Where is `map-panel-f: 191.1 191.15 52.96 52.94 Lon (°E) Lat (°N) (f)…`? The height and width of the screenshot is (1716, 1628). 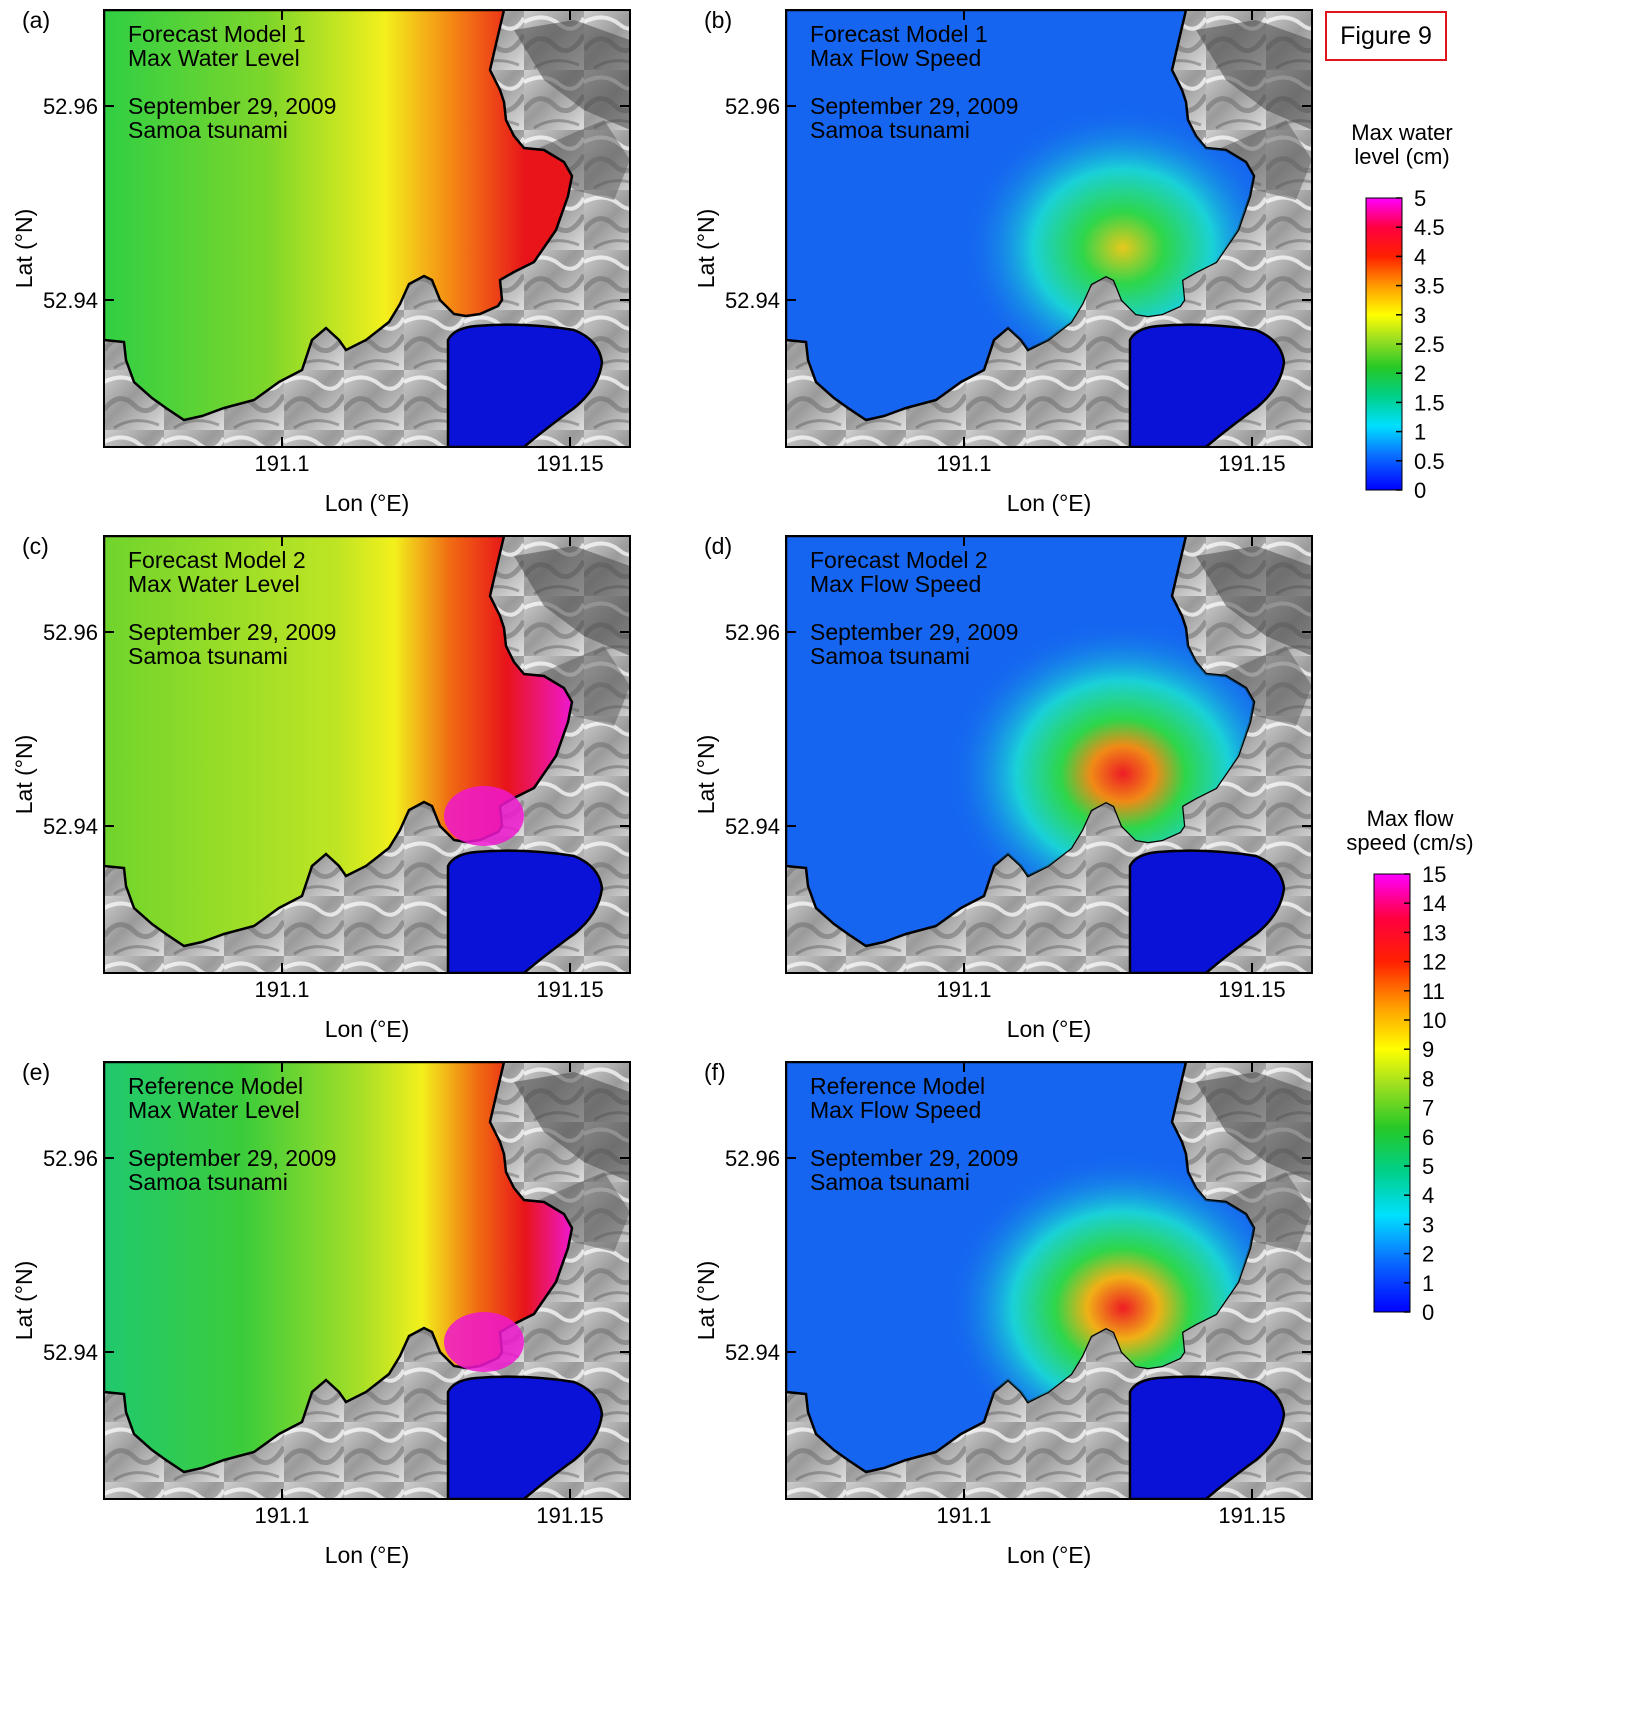
map-panel-f: 191.1 191.15 52.96 52.94 Lon (°E) Lat (°N) (f)… is located at coordinates (1003, 1313).